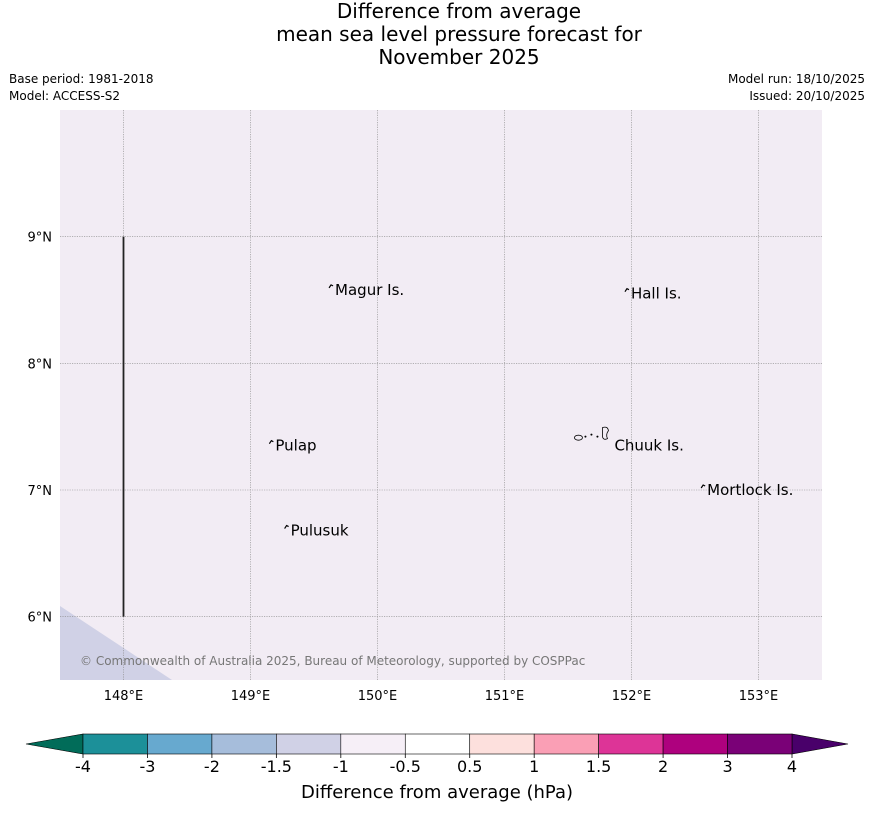 Image resolution: width=873 pixels, height=816 pixels. I want to click on lon-tick-label: 150°E, so click(378, 696).